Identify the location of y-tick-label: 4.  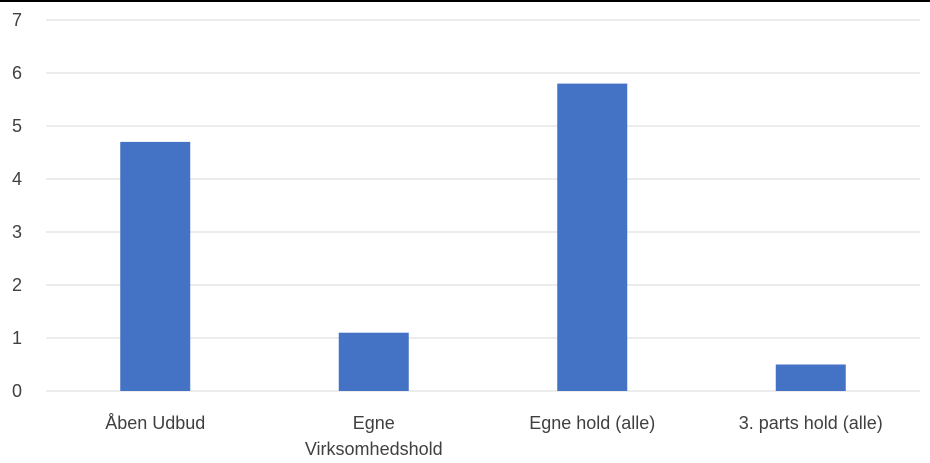
(17, 179).